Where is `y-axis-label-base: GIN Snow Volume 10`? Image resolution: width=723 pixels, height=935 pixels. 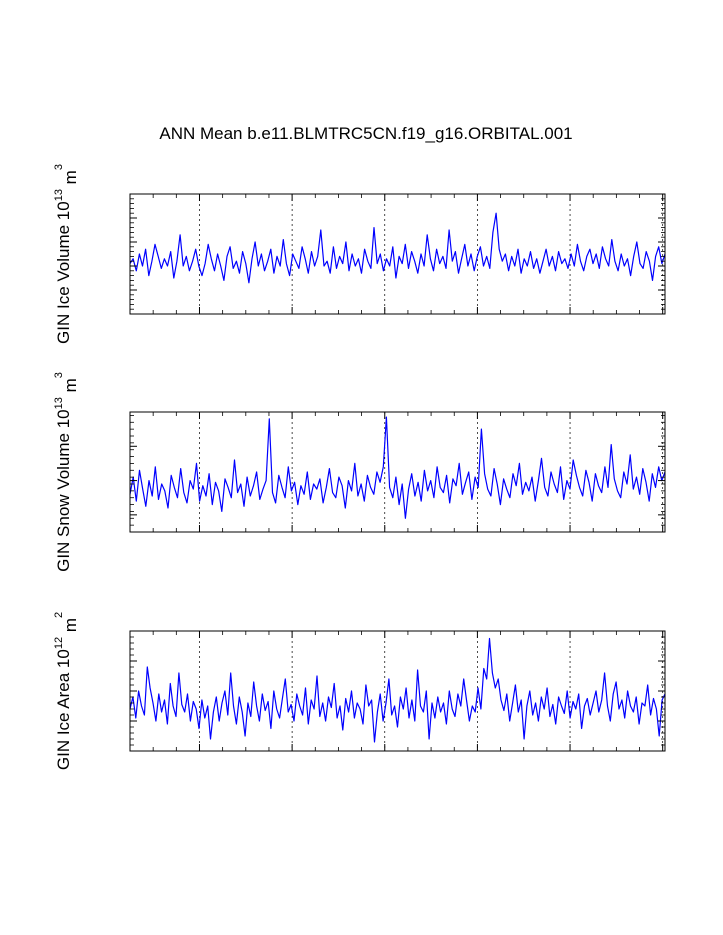 y-axis-label-base: GIN Snow Volume 10 is located at coordinates (63, 490).